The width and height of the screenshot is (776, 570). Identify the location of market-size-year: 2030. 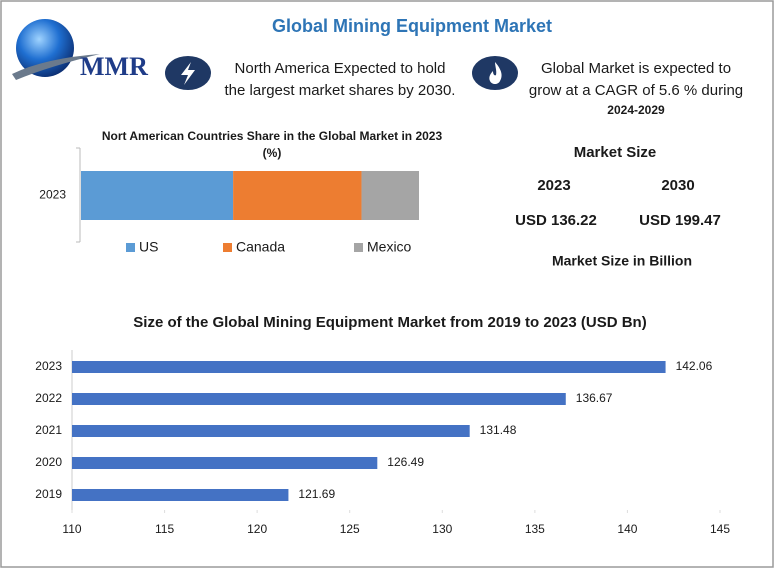
(677, 185).